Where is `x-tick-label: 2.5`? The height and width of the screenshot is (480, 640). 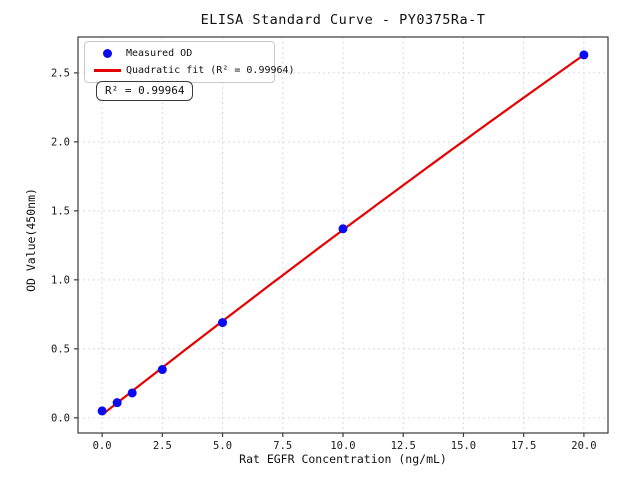 x-tick-label: 2.5 is located at coordinates (162, 446).